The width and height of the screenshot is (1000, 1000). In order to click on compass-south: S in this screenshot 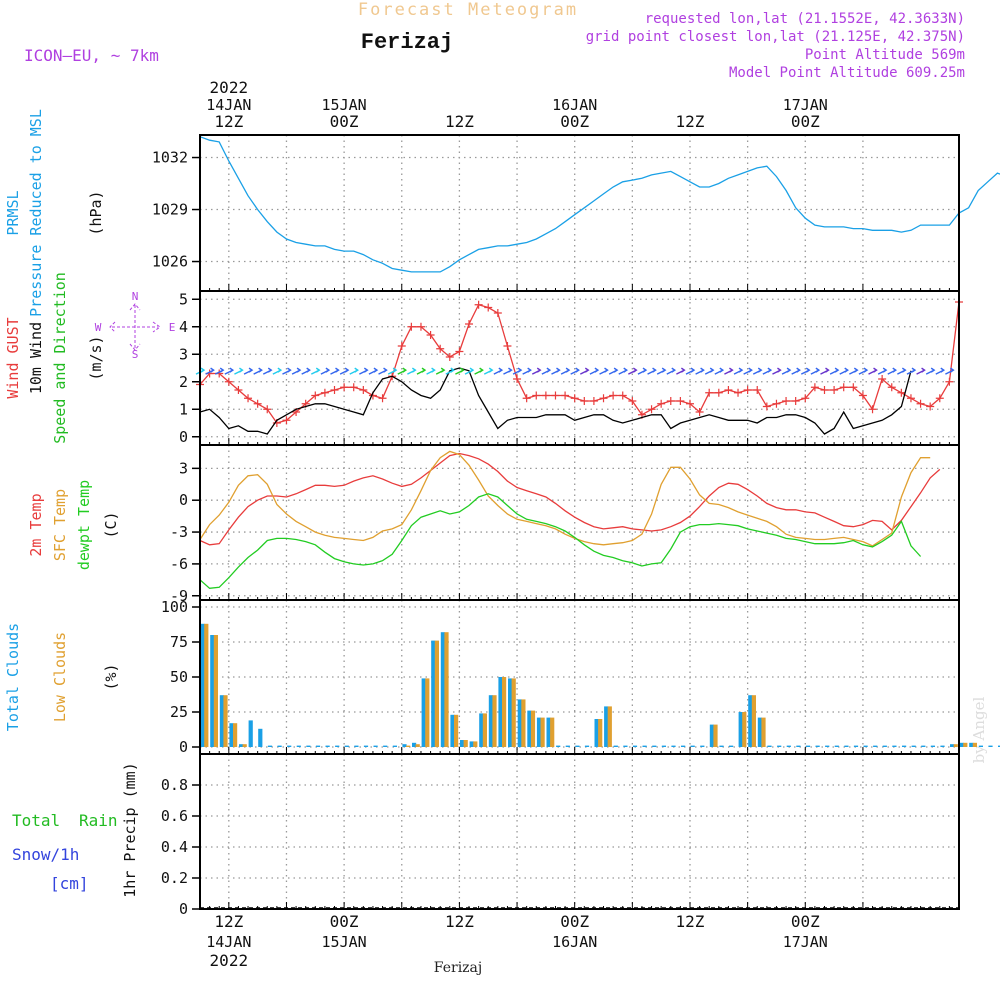, I will do `click(135, 354)`.